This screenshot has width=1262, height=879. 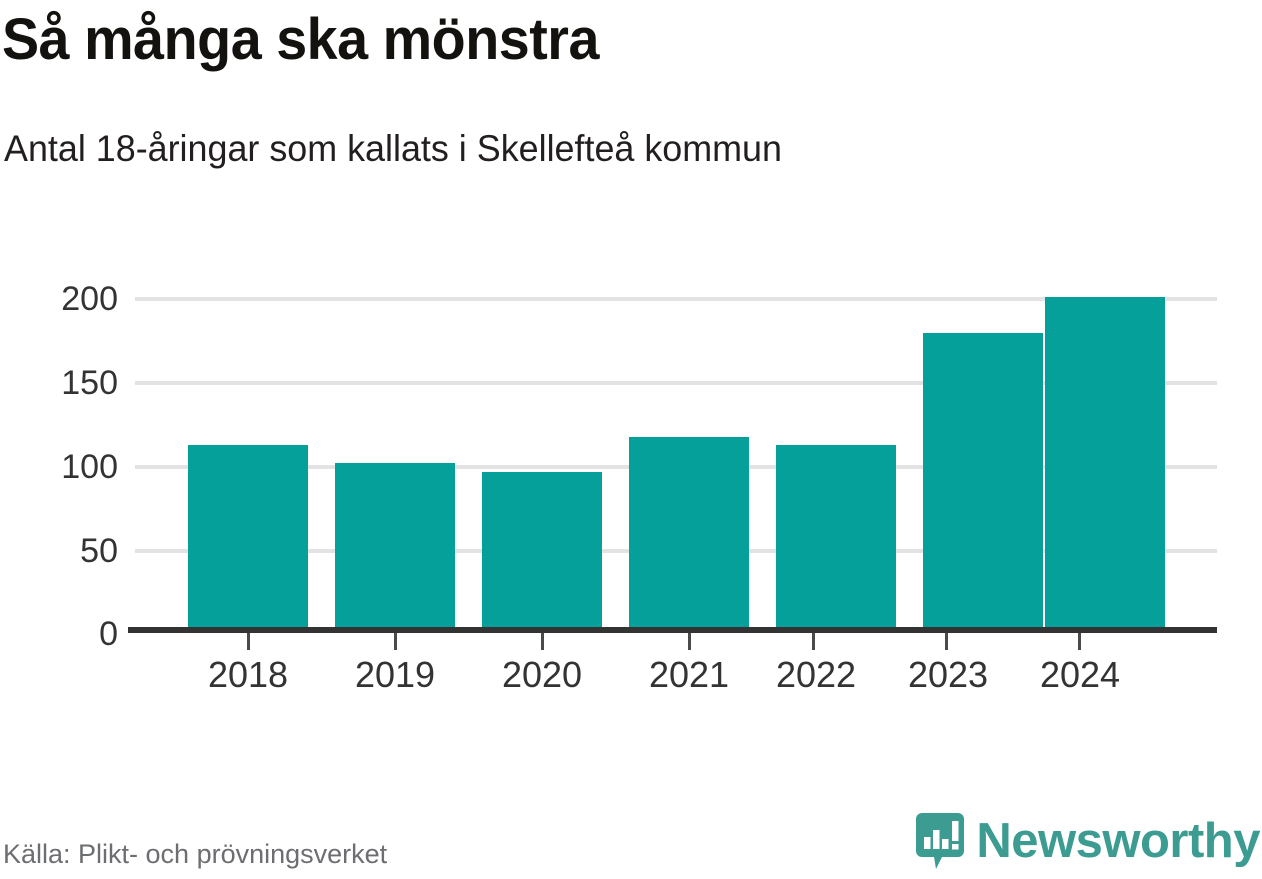 What do you see at coordinates (689, 533) in the screenshot?
I see `bar-2021` at bounding box center [689, 533].